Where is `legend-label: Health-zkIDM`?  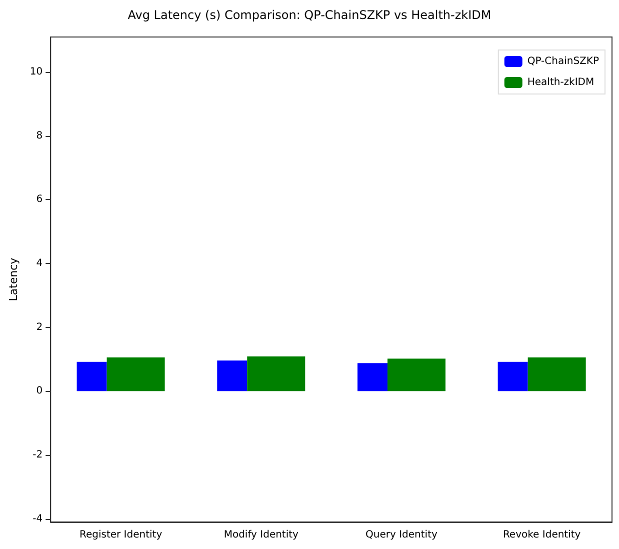 legend-label: Health-zkIDM is located at coordinates (560, 82).